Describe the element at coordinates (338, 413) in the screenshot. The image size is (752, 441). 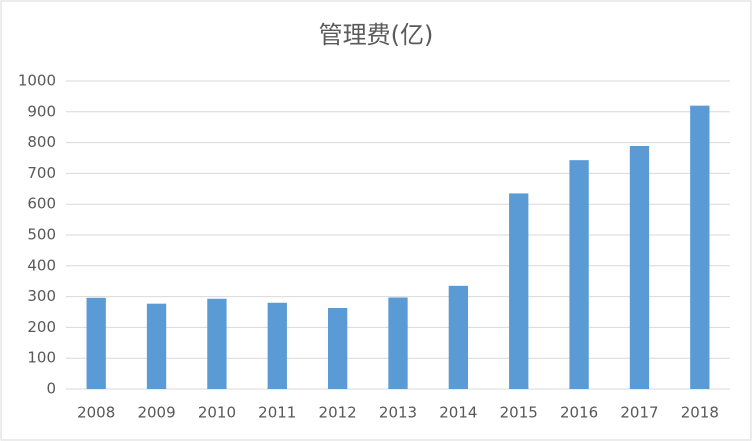
I see `x-tick-label: 2012` at that location.